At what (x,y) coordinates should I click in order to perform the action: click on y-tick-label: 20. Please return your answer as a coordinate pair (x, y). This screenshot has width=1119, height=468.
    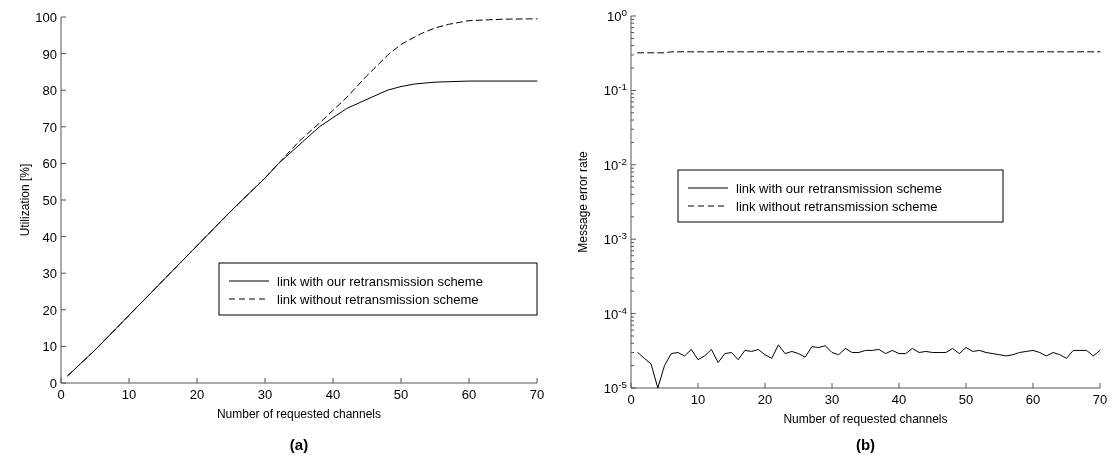
    Looking at the image, I should click on (49, 310).